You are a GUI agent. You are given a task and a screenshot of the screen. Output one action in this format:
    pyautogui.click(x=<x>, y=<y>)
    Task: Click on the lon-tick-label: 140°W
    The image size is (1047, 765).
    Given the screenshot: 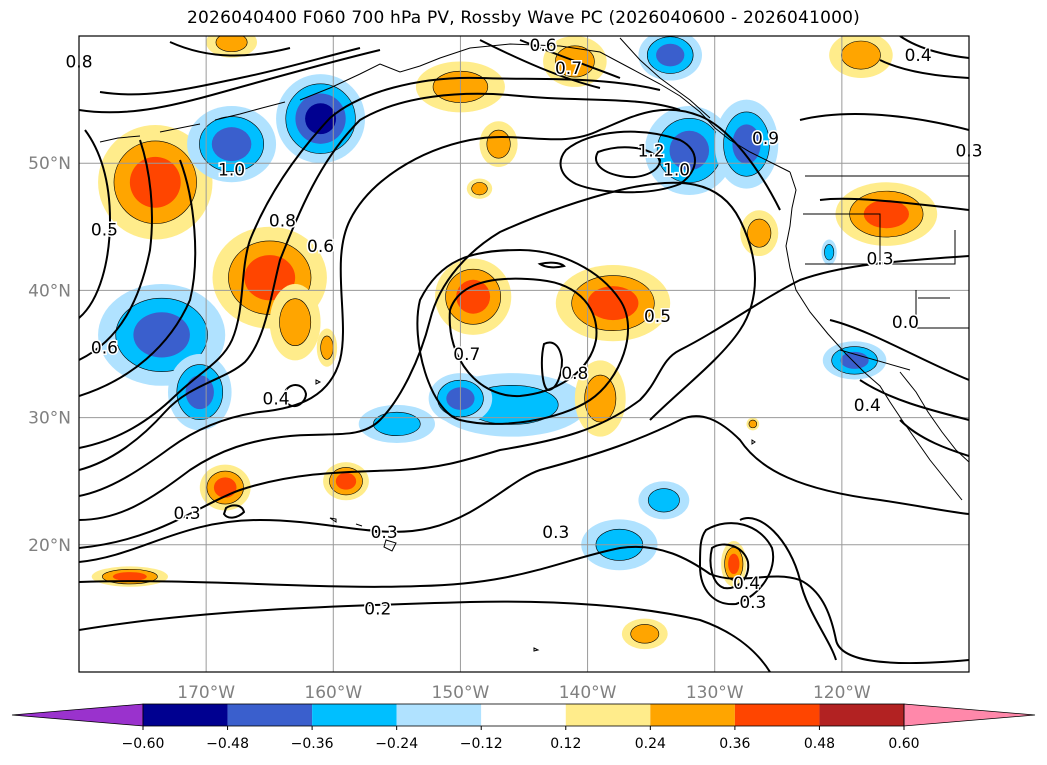 What is the action you would take?
    pyautogui.click(x=588, y=693)
    